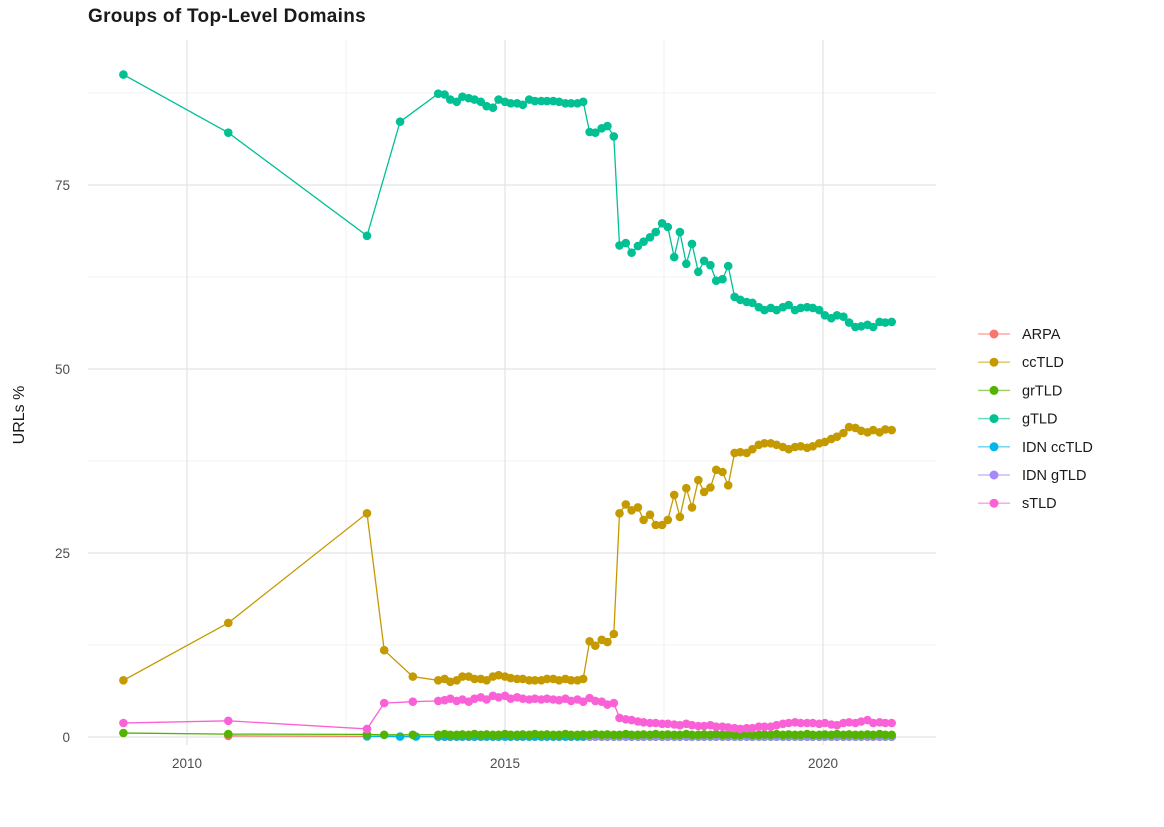 Image resolution: width=1164 pixels, height=827 pixels. I want to click on legend-label: grTLD, so click(1042, 391).